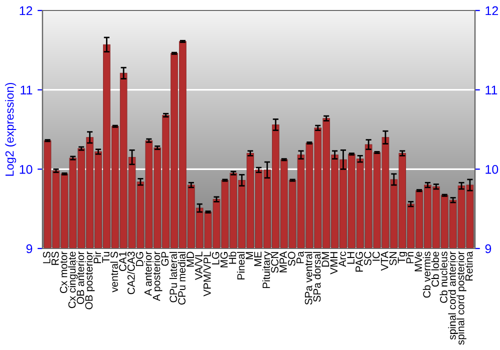 The width and height of the screenshot is (500, 350). Describe the element at coordinates (384, 261) in the screenshot. I see `x-tick-label: VTA` at that location.